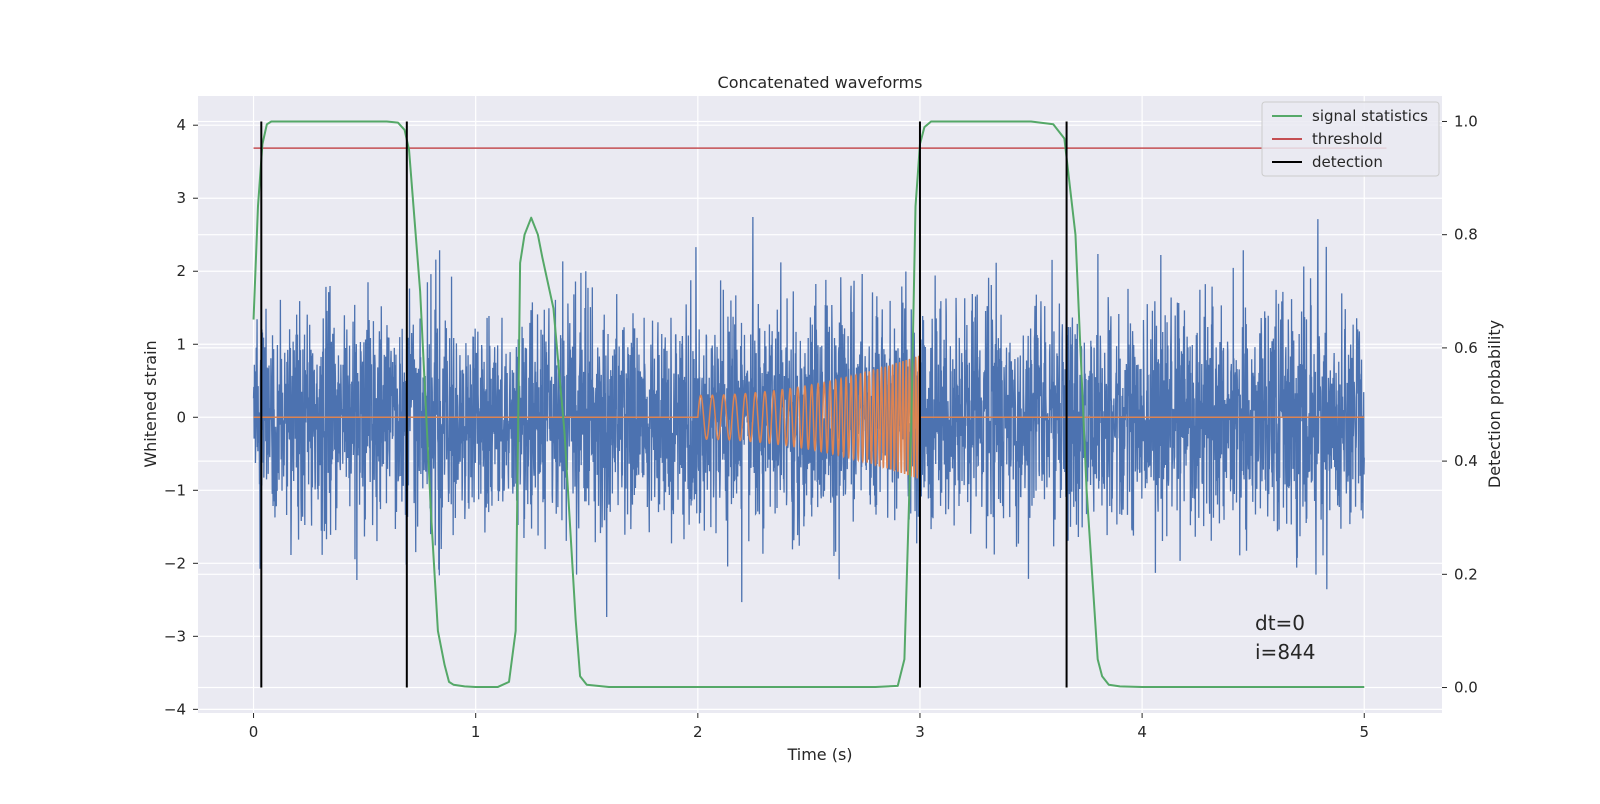  I want to click on y-left-tick-label-6: 2, so click(181, 271).